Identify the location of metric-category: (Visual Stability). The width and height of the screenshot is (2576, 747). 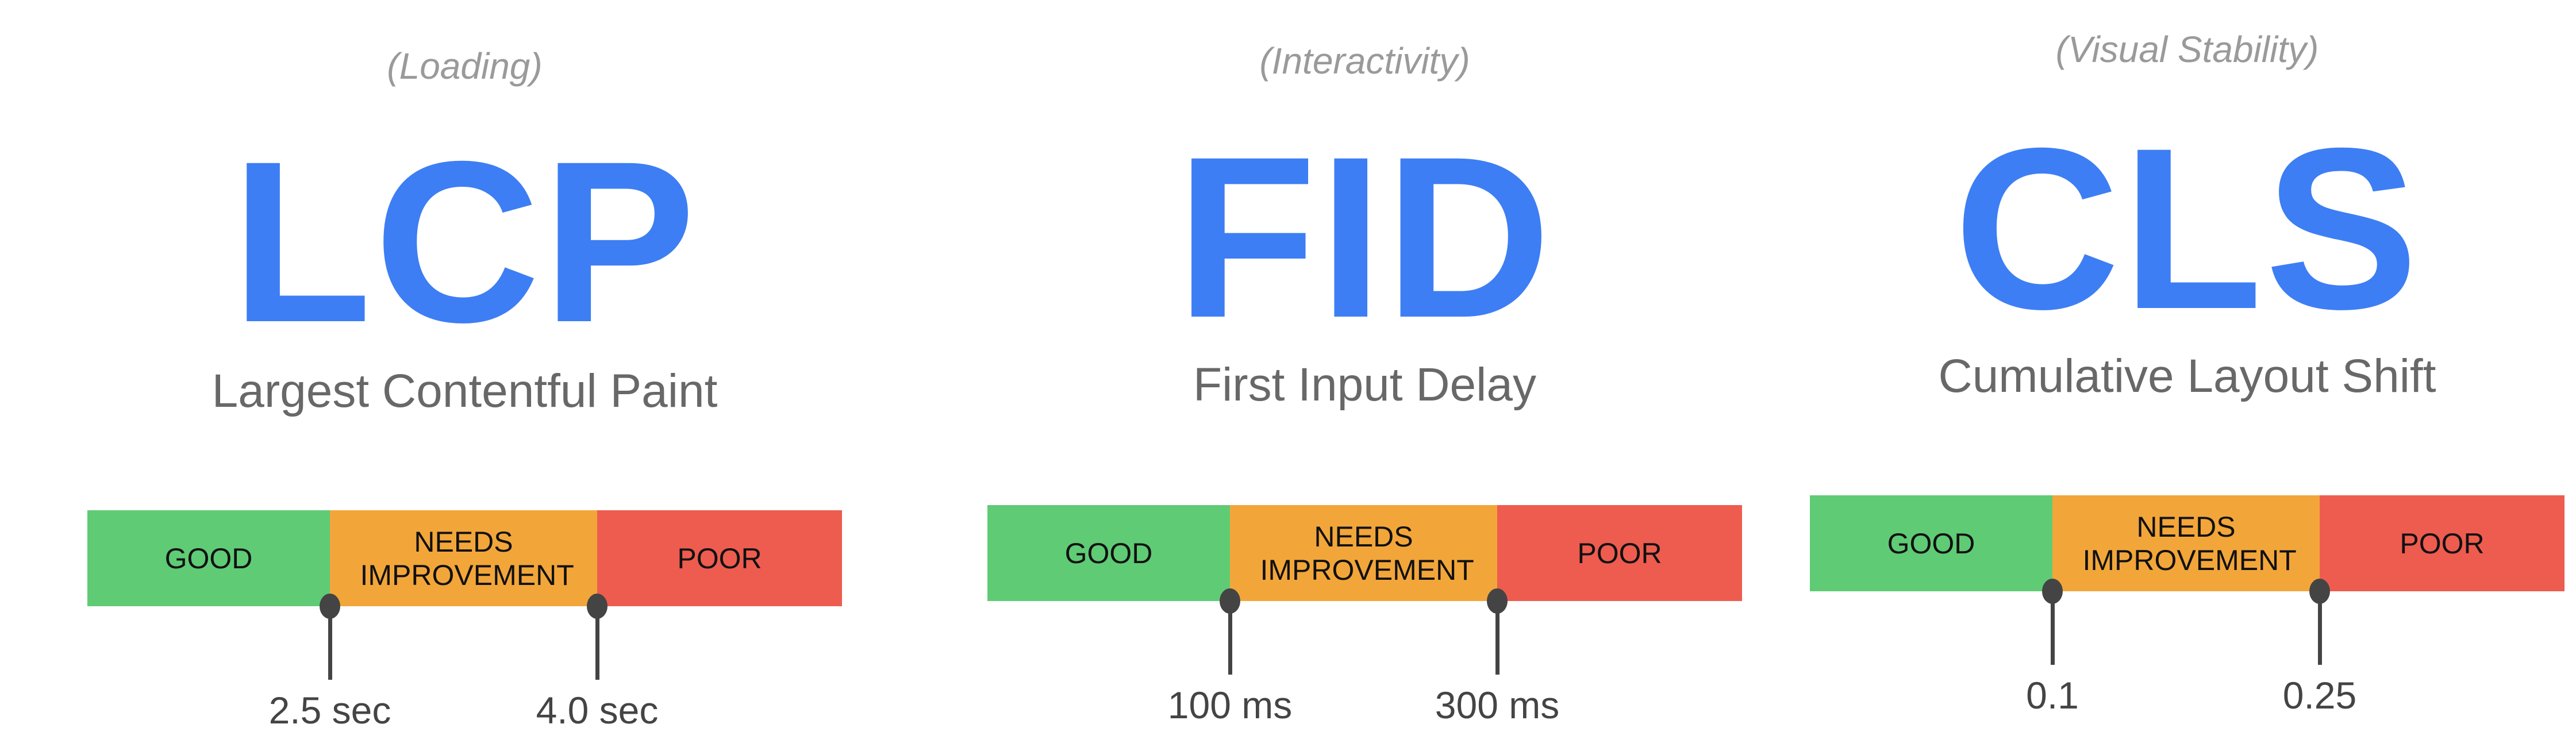
(2187, 50).